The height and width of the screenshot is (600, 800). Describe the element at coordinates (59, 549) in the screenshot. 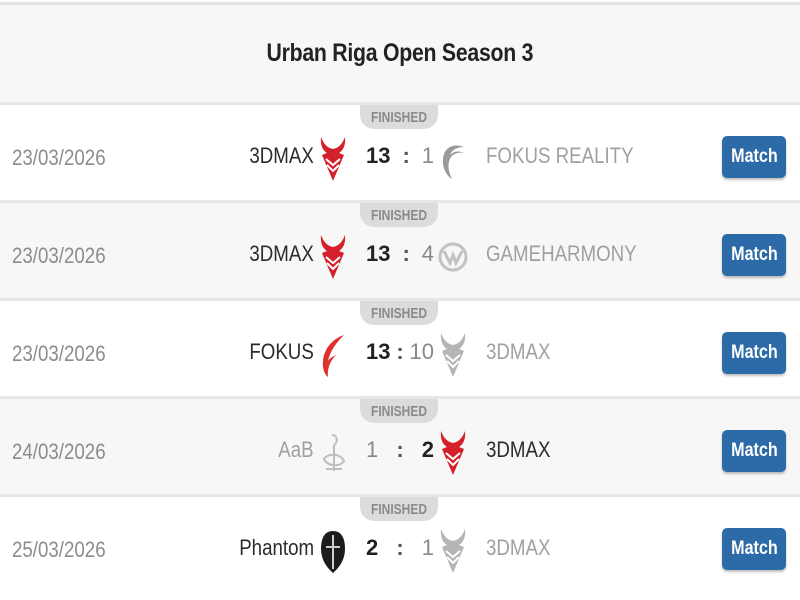

I see `match-date: 25/03/2026` at that location.